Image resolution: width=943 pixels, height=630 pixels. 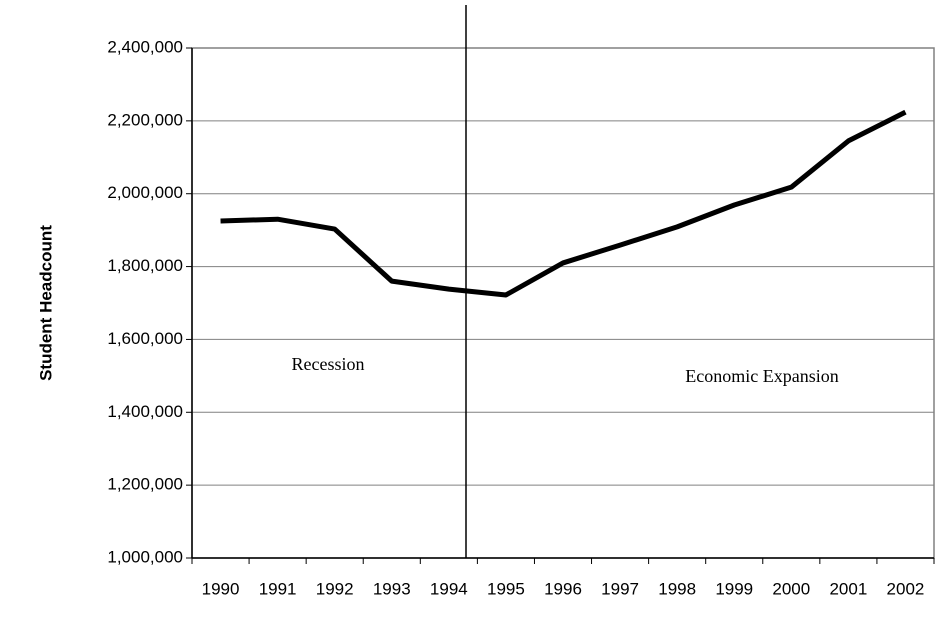 I want to click on x-tick-label: 1990, so click(x=221, y=588).